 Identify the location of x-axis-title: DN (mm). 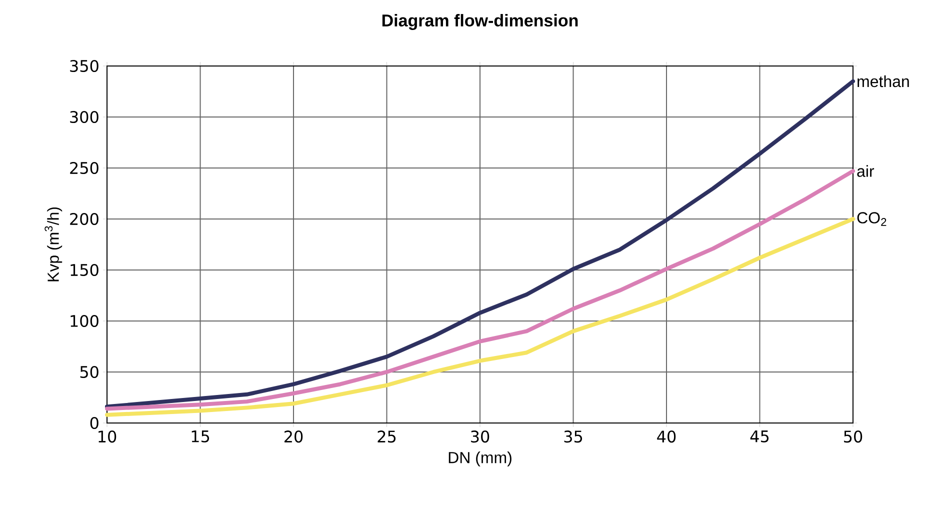
(480, 458).